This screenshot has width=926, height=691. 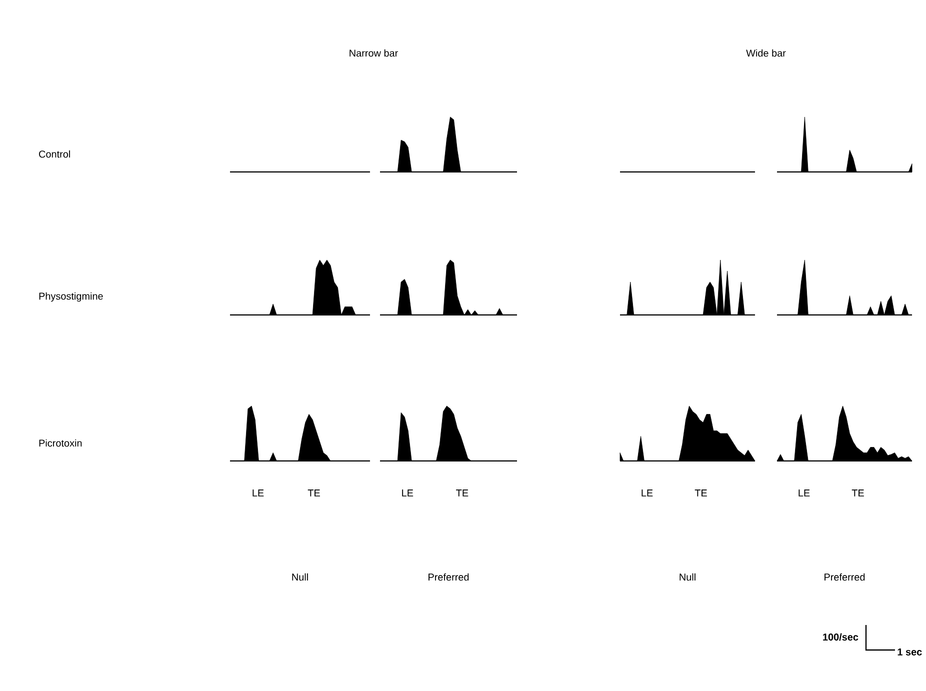 What do you see at coordinates (71, 297) in the screenshot?
I see `y-axis-title: Physostigmine` at bounding box center [71, 297].